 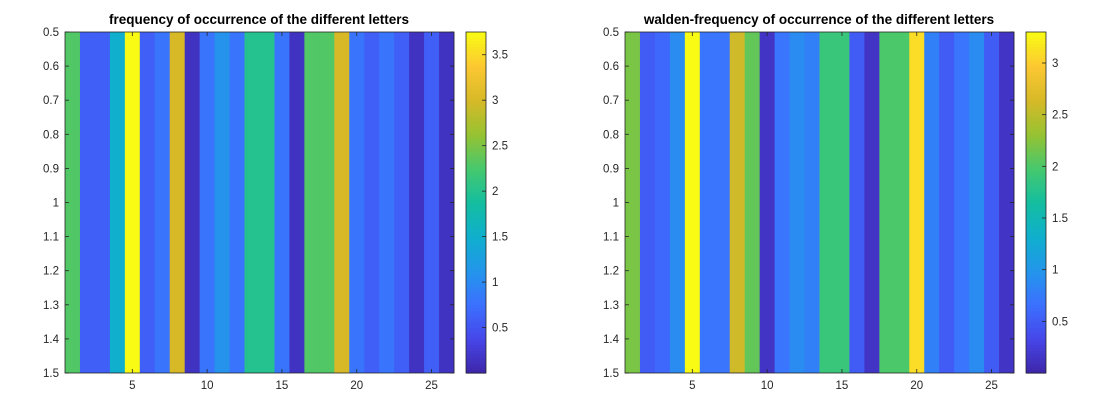 I want to click on y-tick-label: 1.1, so click(x=611, y=238).